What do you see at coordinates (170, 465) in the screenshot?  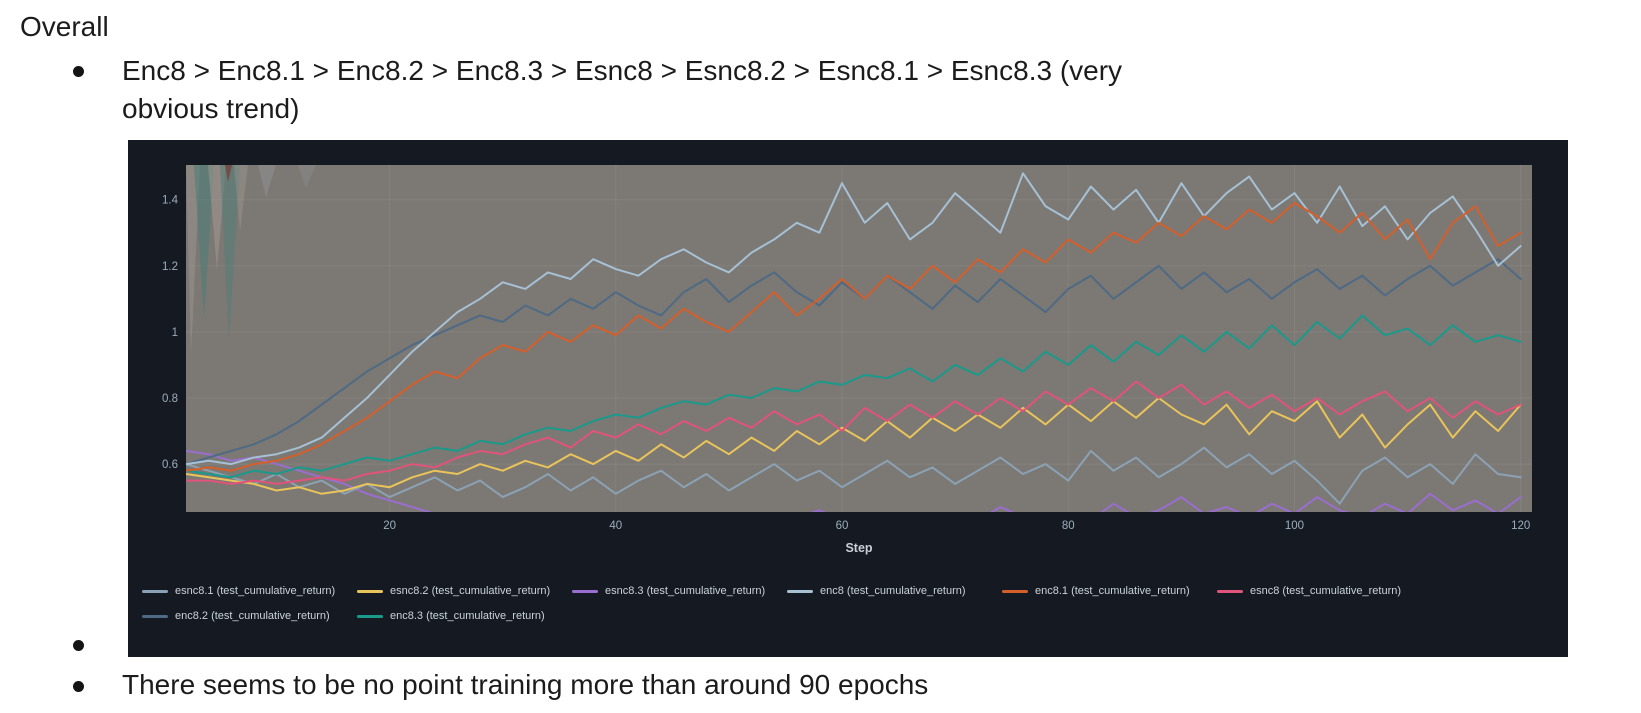 I see `y-tick-label: 0.6` at bounding box center [170, 465].